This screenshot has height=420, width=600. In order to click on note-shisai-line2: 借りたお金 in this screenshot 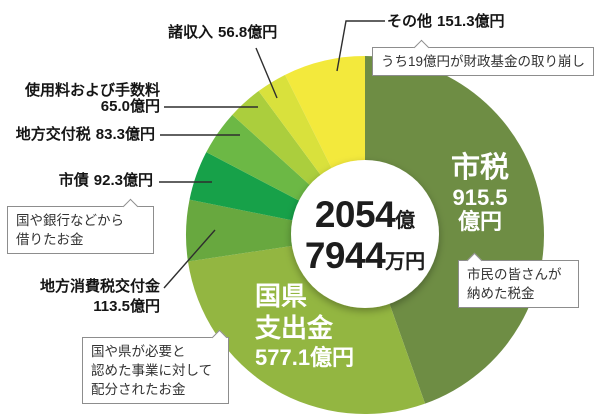, I will do `click(50, 239)`.